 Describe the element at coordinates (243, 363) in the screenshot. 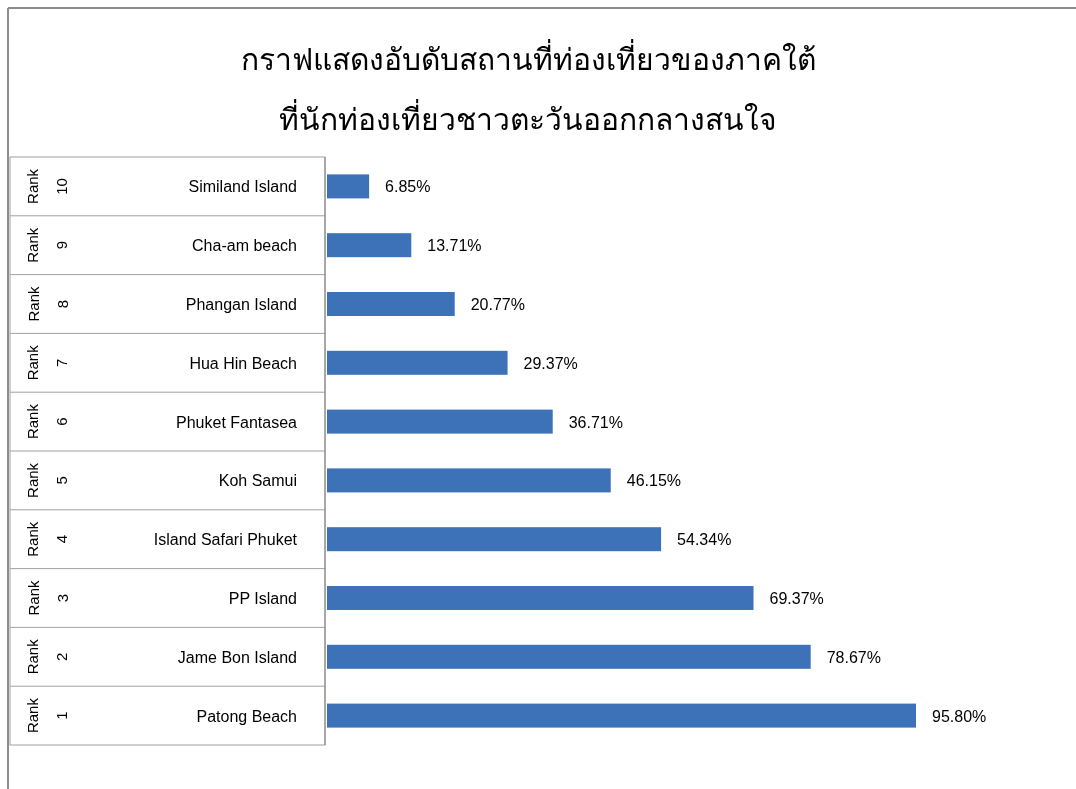

I see `y-tick-label: Hua Hin Beach` at that location.